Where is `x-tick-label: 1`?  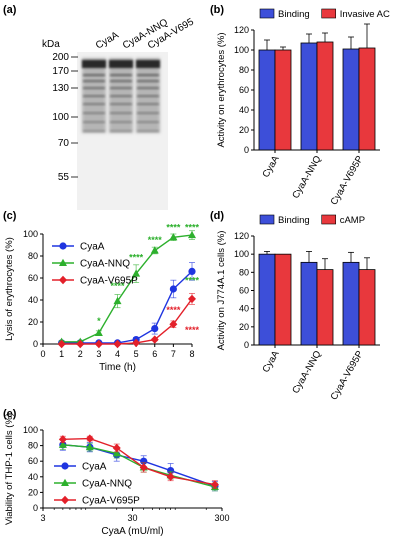
x-tick-label: 1 is located at coordinates (61, 354).